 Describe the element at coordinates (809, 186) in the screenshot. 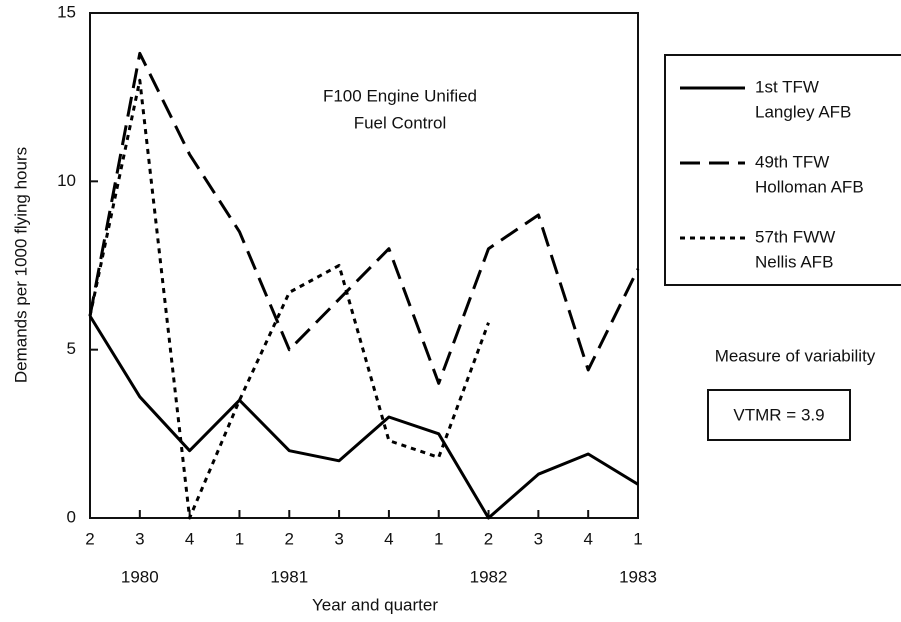

I see `legend-label: Holloman AFB` at that location.